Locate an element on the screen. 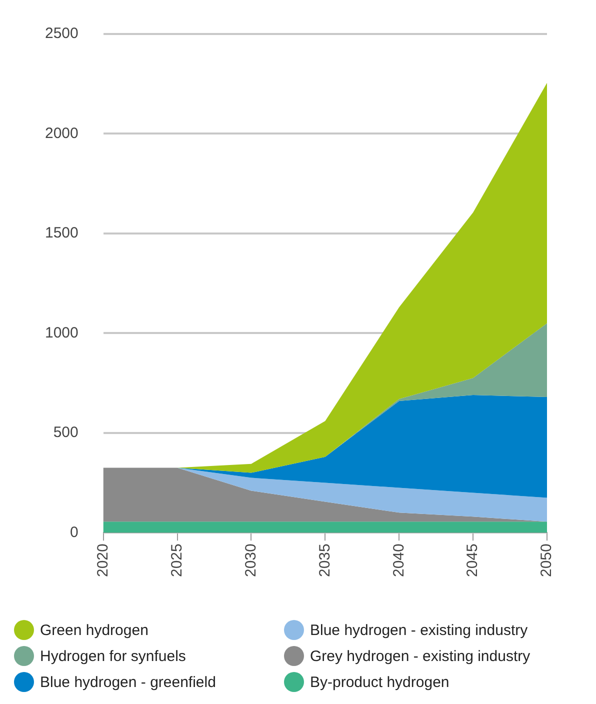 The height and width of the screenshot is (704, 596). x-tick-label: 2030 is located at coordinates (251, 561).